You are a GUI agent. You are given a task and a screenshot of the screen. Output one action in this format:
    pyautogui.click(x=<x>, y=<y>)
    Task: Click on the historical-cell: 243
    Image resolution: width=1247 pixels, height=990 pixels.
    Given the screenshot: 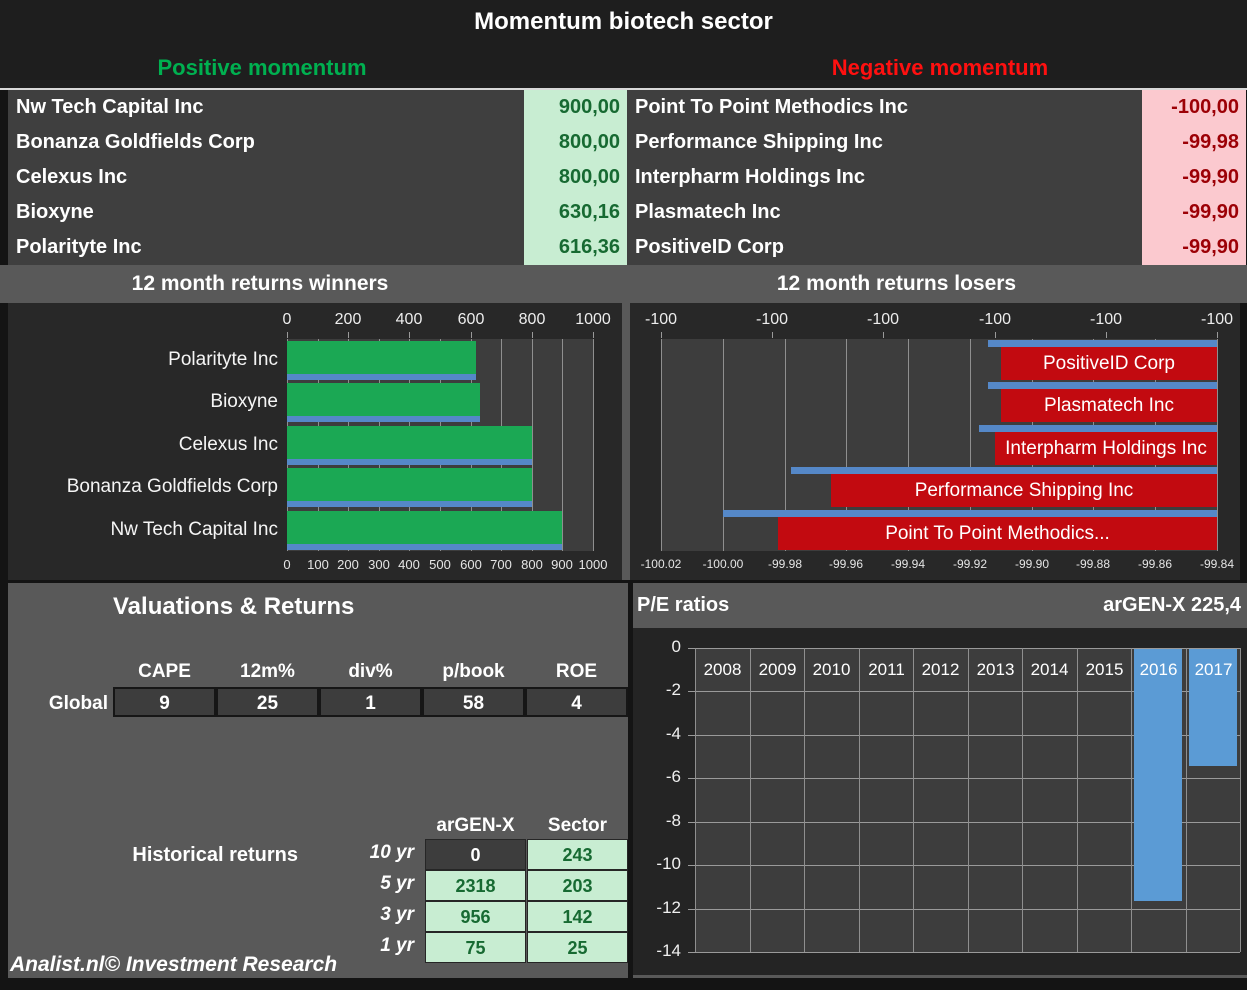 What is the action you would take?
    pyautogui.click(x=577, y=854)
    